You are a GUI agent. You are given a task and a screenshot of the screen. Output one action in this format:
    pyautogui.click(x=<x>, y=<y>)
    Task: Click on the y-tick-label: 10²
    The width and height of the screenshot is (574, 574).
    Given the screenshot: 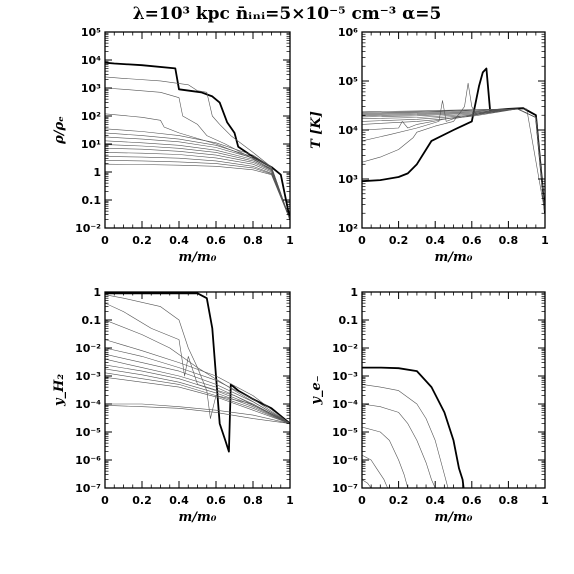 What is the action you would take?
    pyautogui.click(x=348, y=228)
    